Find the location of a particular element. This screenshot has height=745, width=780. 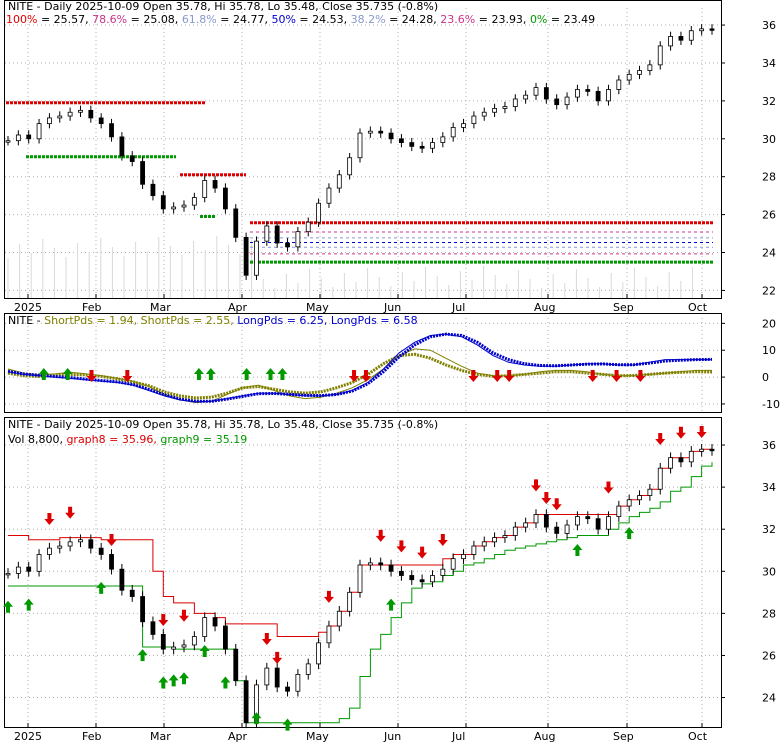

x-tick-label: Jun is located at coordinates (392, 736).